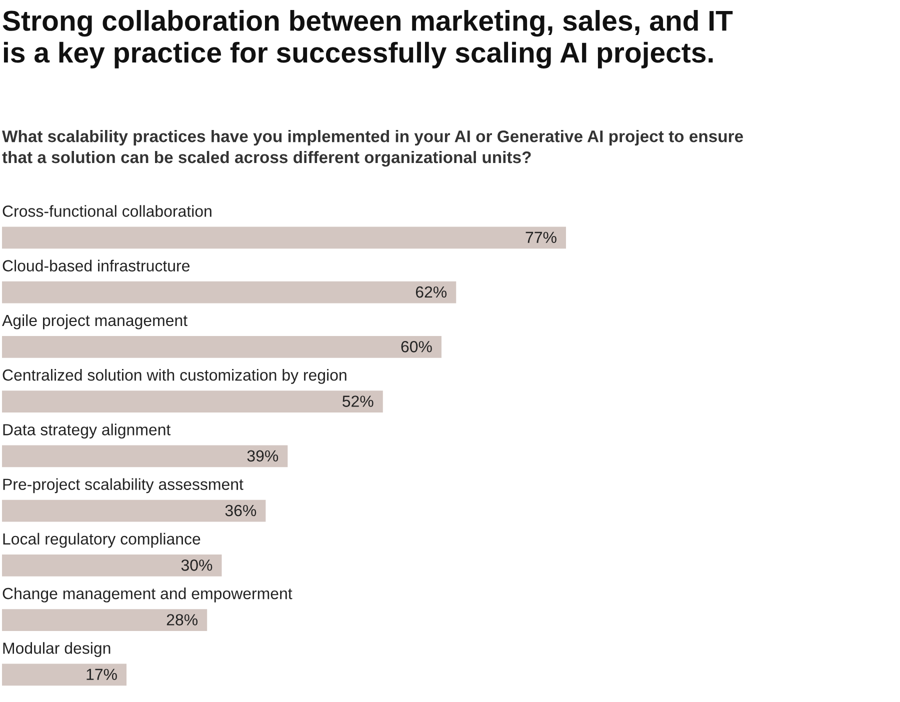 The image size is (900, 702). I want to click on data-label: 52%, so click(358, 401).